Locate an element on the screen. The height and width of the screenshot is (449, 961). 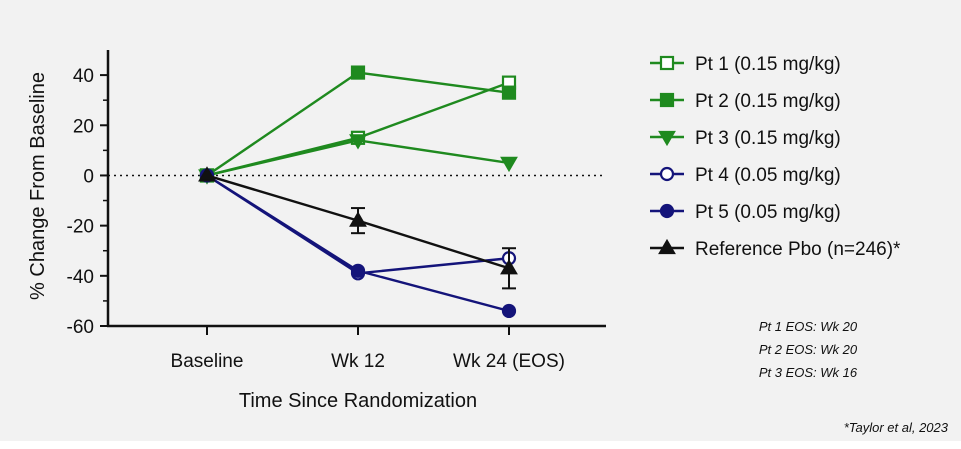
y-tick-label: -60 is located at coordinates (80, 327).